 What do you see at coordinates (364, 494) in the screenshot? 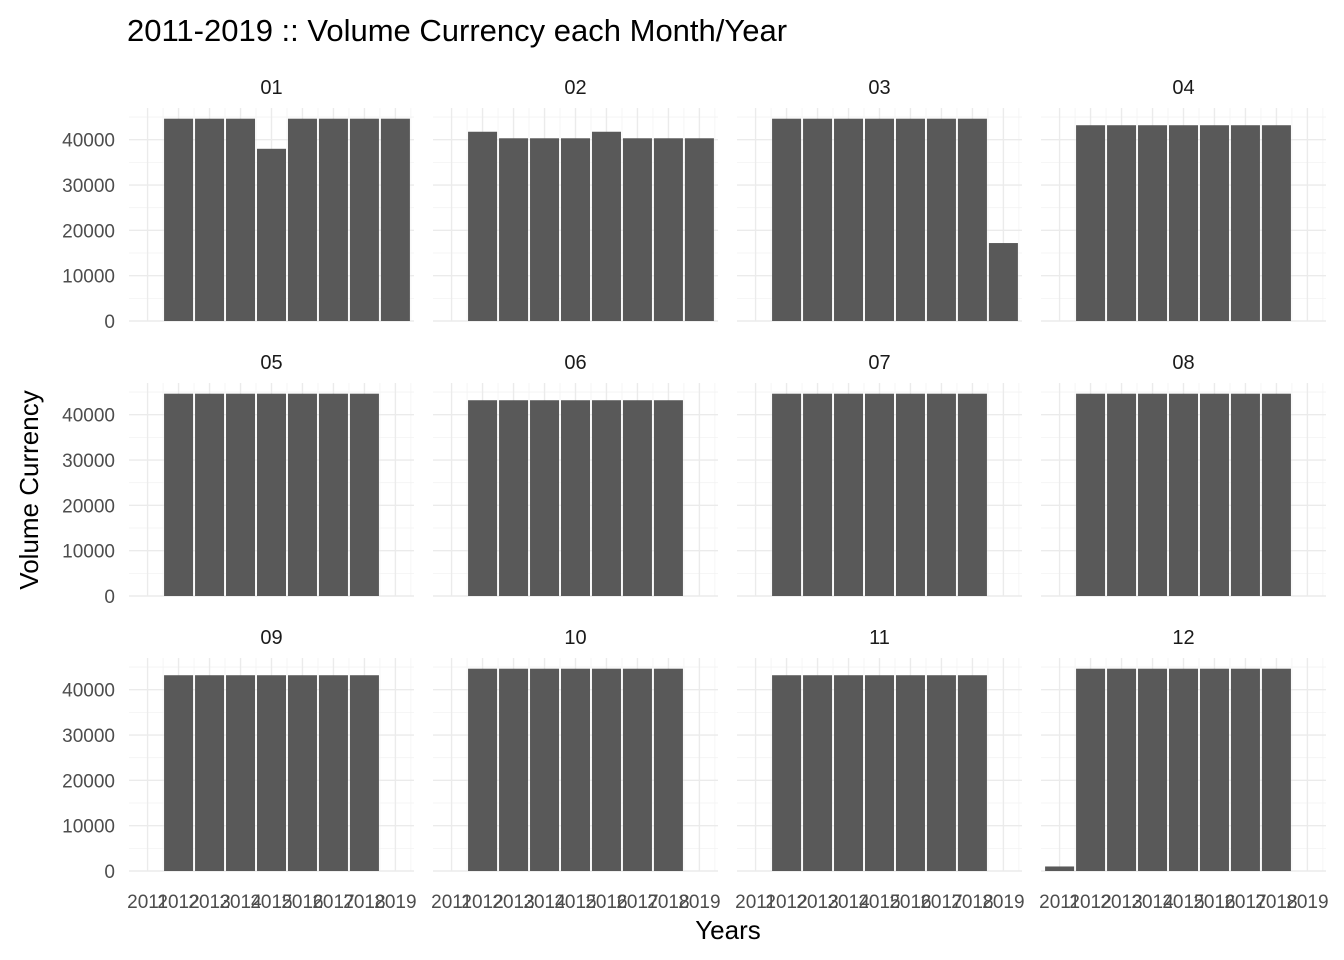
I see `bar-05-2018` at bounding box center [364, 494].